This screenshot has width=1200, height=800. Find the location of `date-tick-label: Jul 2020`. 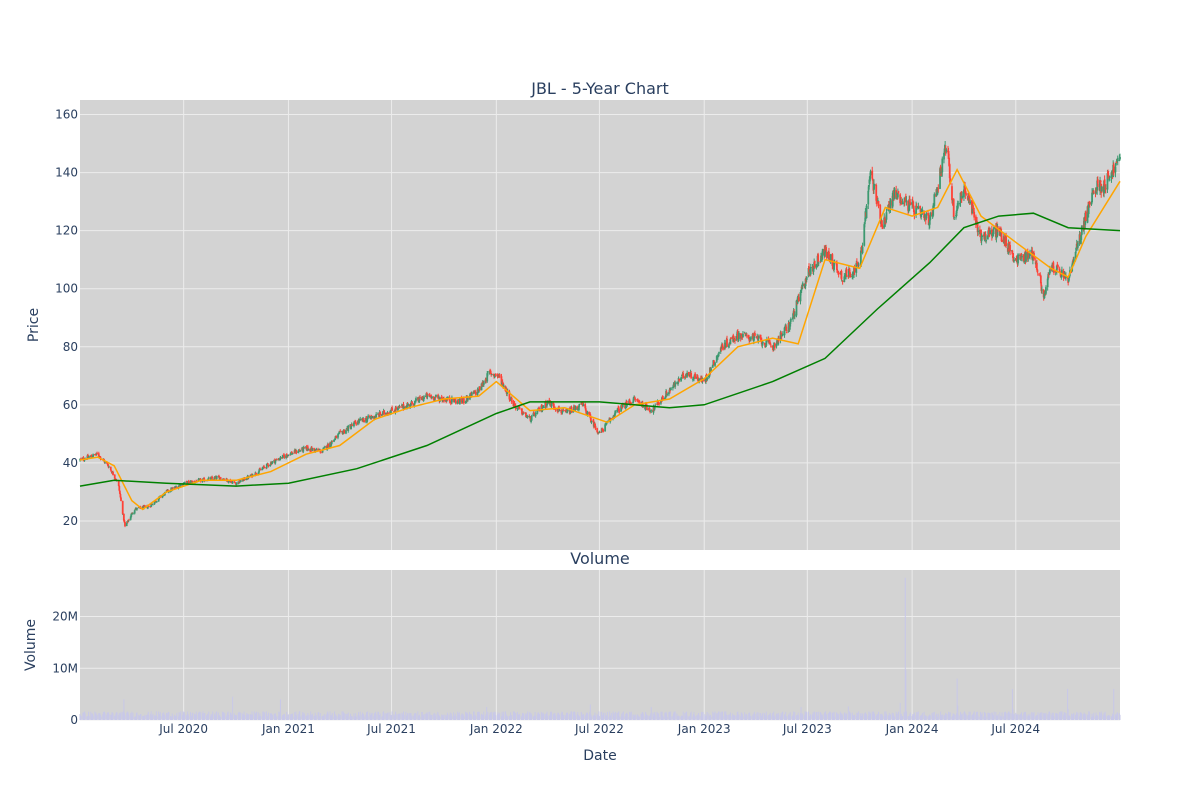

date-tick-label: Jul 2020 is located at coordinates (183, 729).